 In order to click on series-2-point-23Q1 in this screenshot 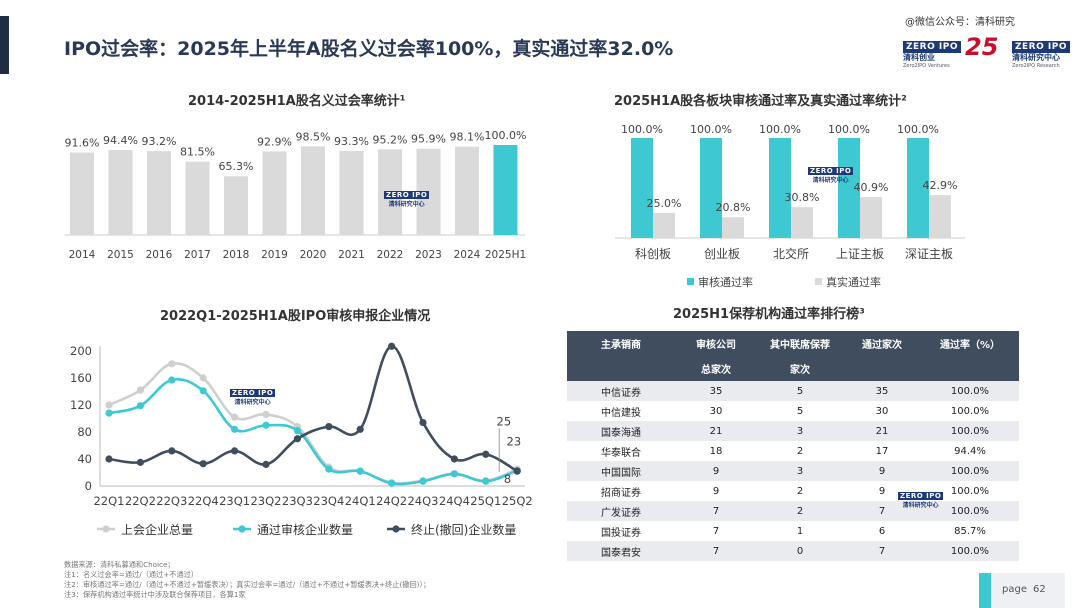, I will do `click(235, 451)`.